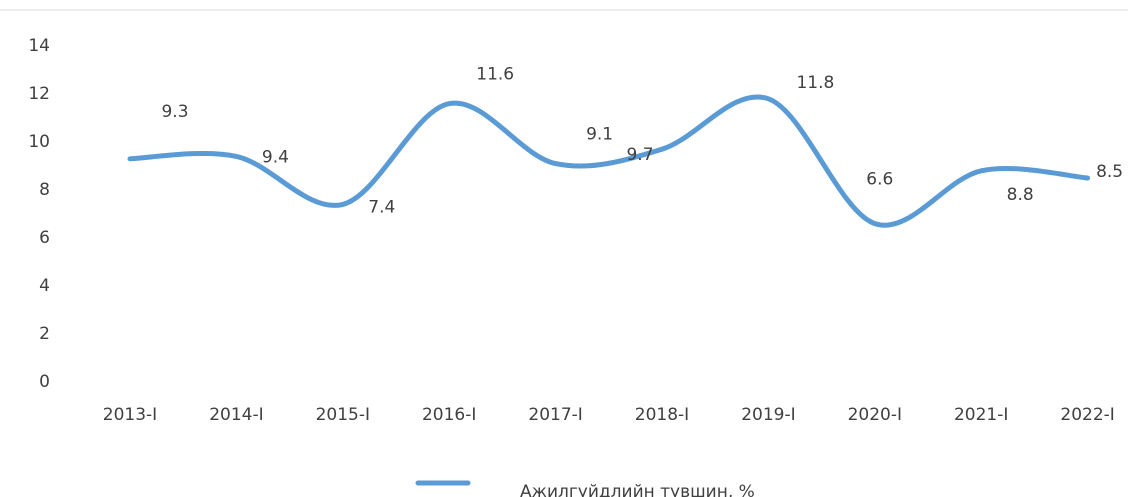 Image resolution: width=1128 pixels, height=497 pixels. What do you see at coordinates (275, 157) in the screenshot?
I see `data-label: 9.4` at bounding box center [275, 157].